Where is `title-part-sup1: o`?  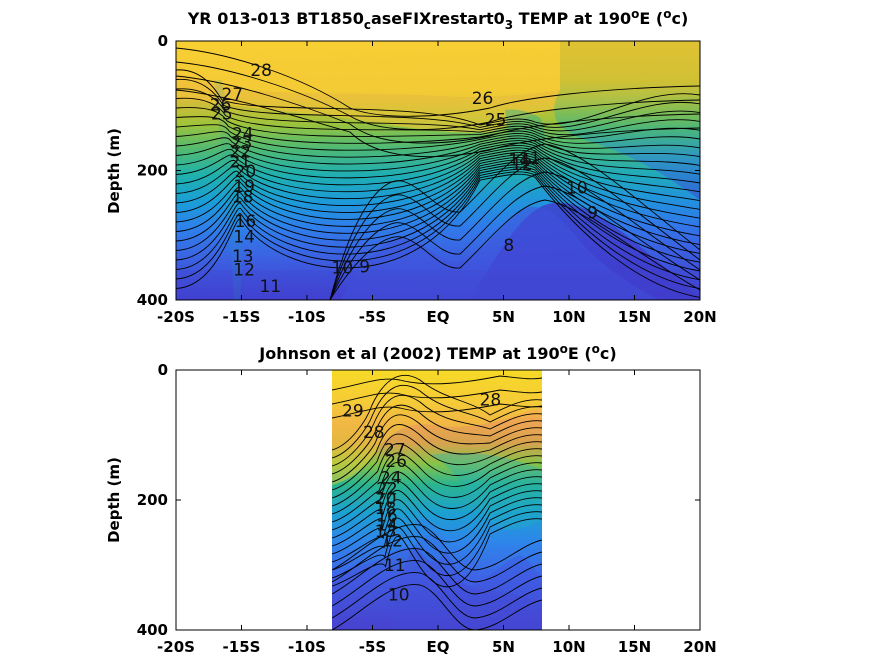
title-part-sup1: o is located at coordinates (635, 14).